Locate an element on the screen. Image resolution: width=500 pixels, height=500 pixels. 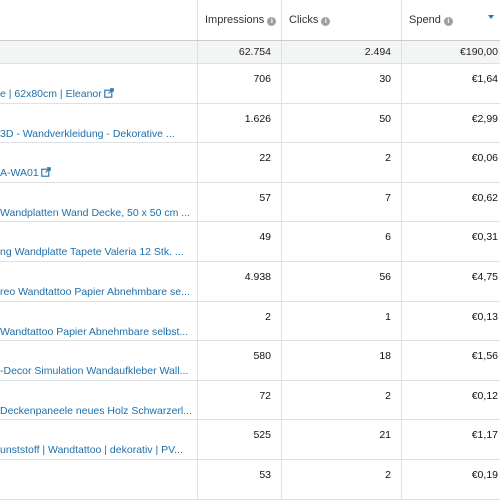
impressions-value: 53 is located at coordinates (265, 475).